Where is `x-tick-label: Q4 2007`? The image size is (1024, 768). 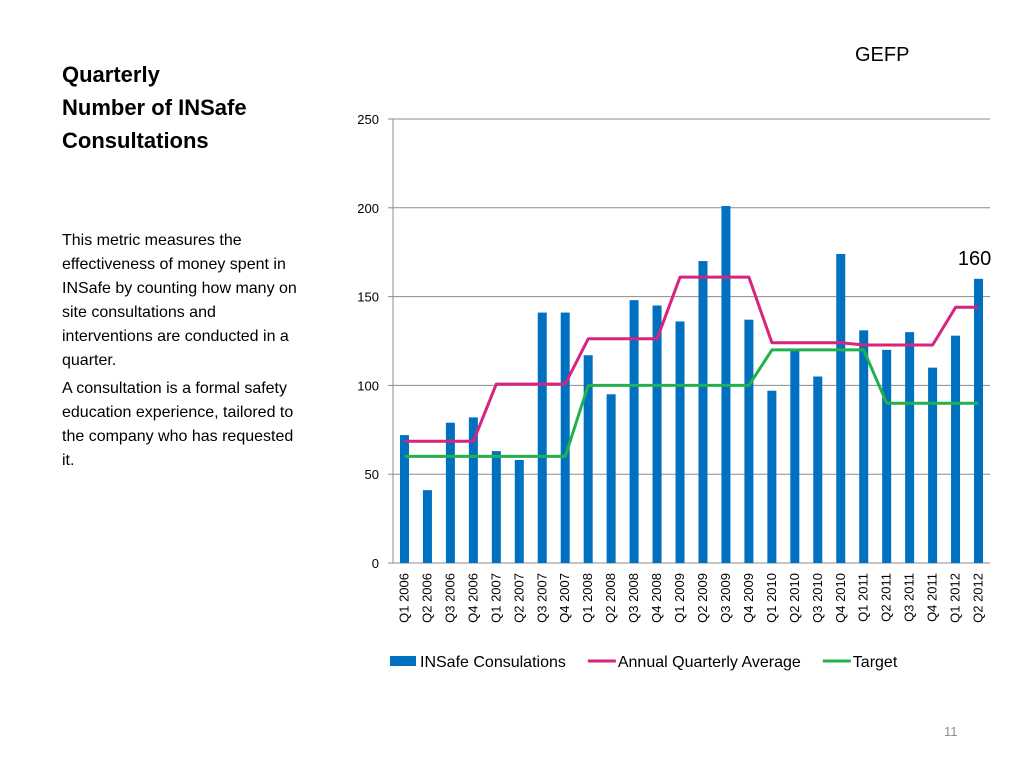 x-tick-label: Q4 2007 is located at coordinates (564, 598).